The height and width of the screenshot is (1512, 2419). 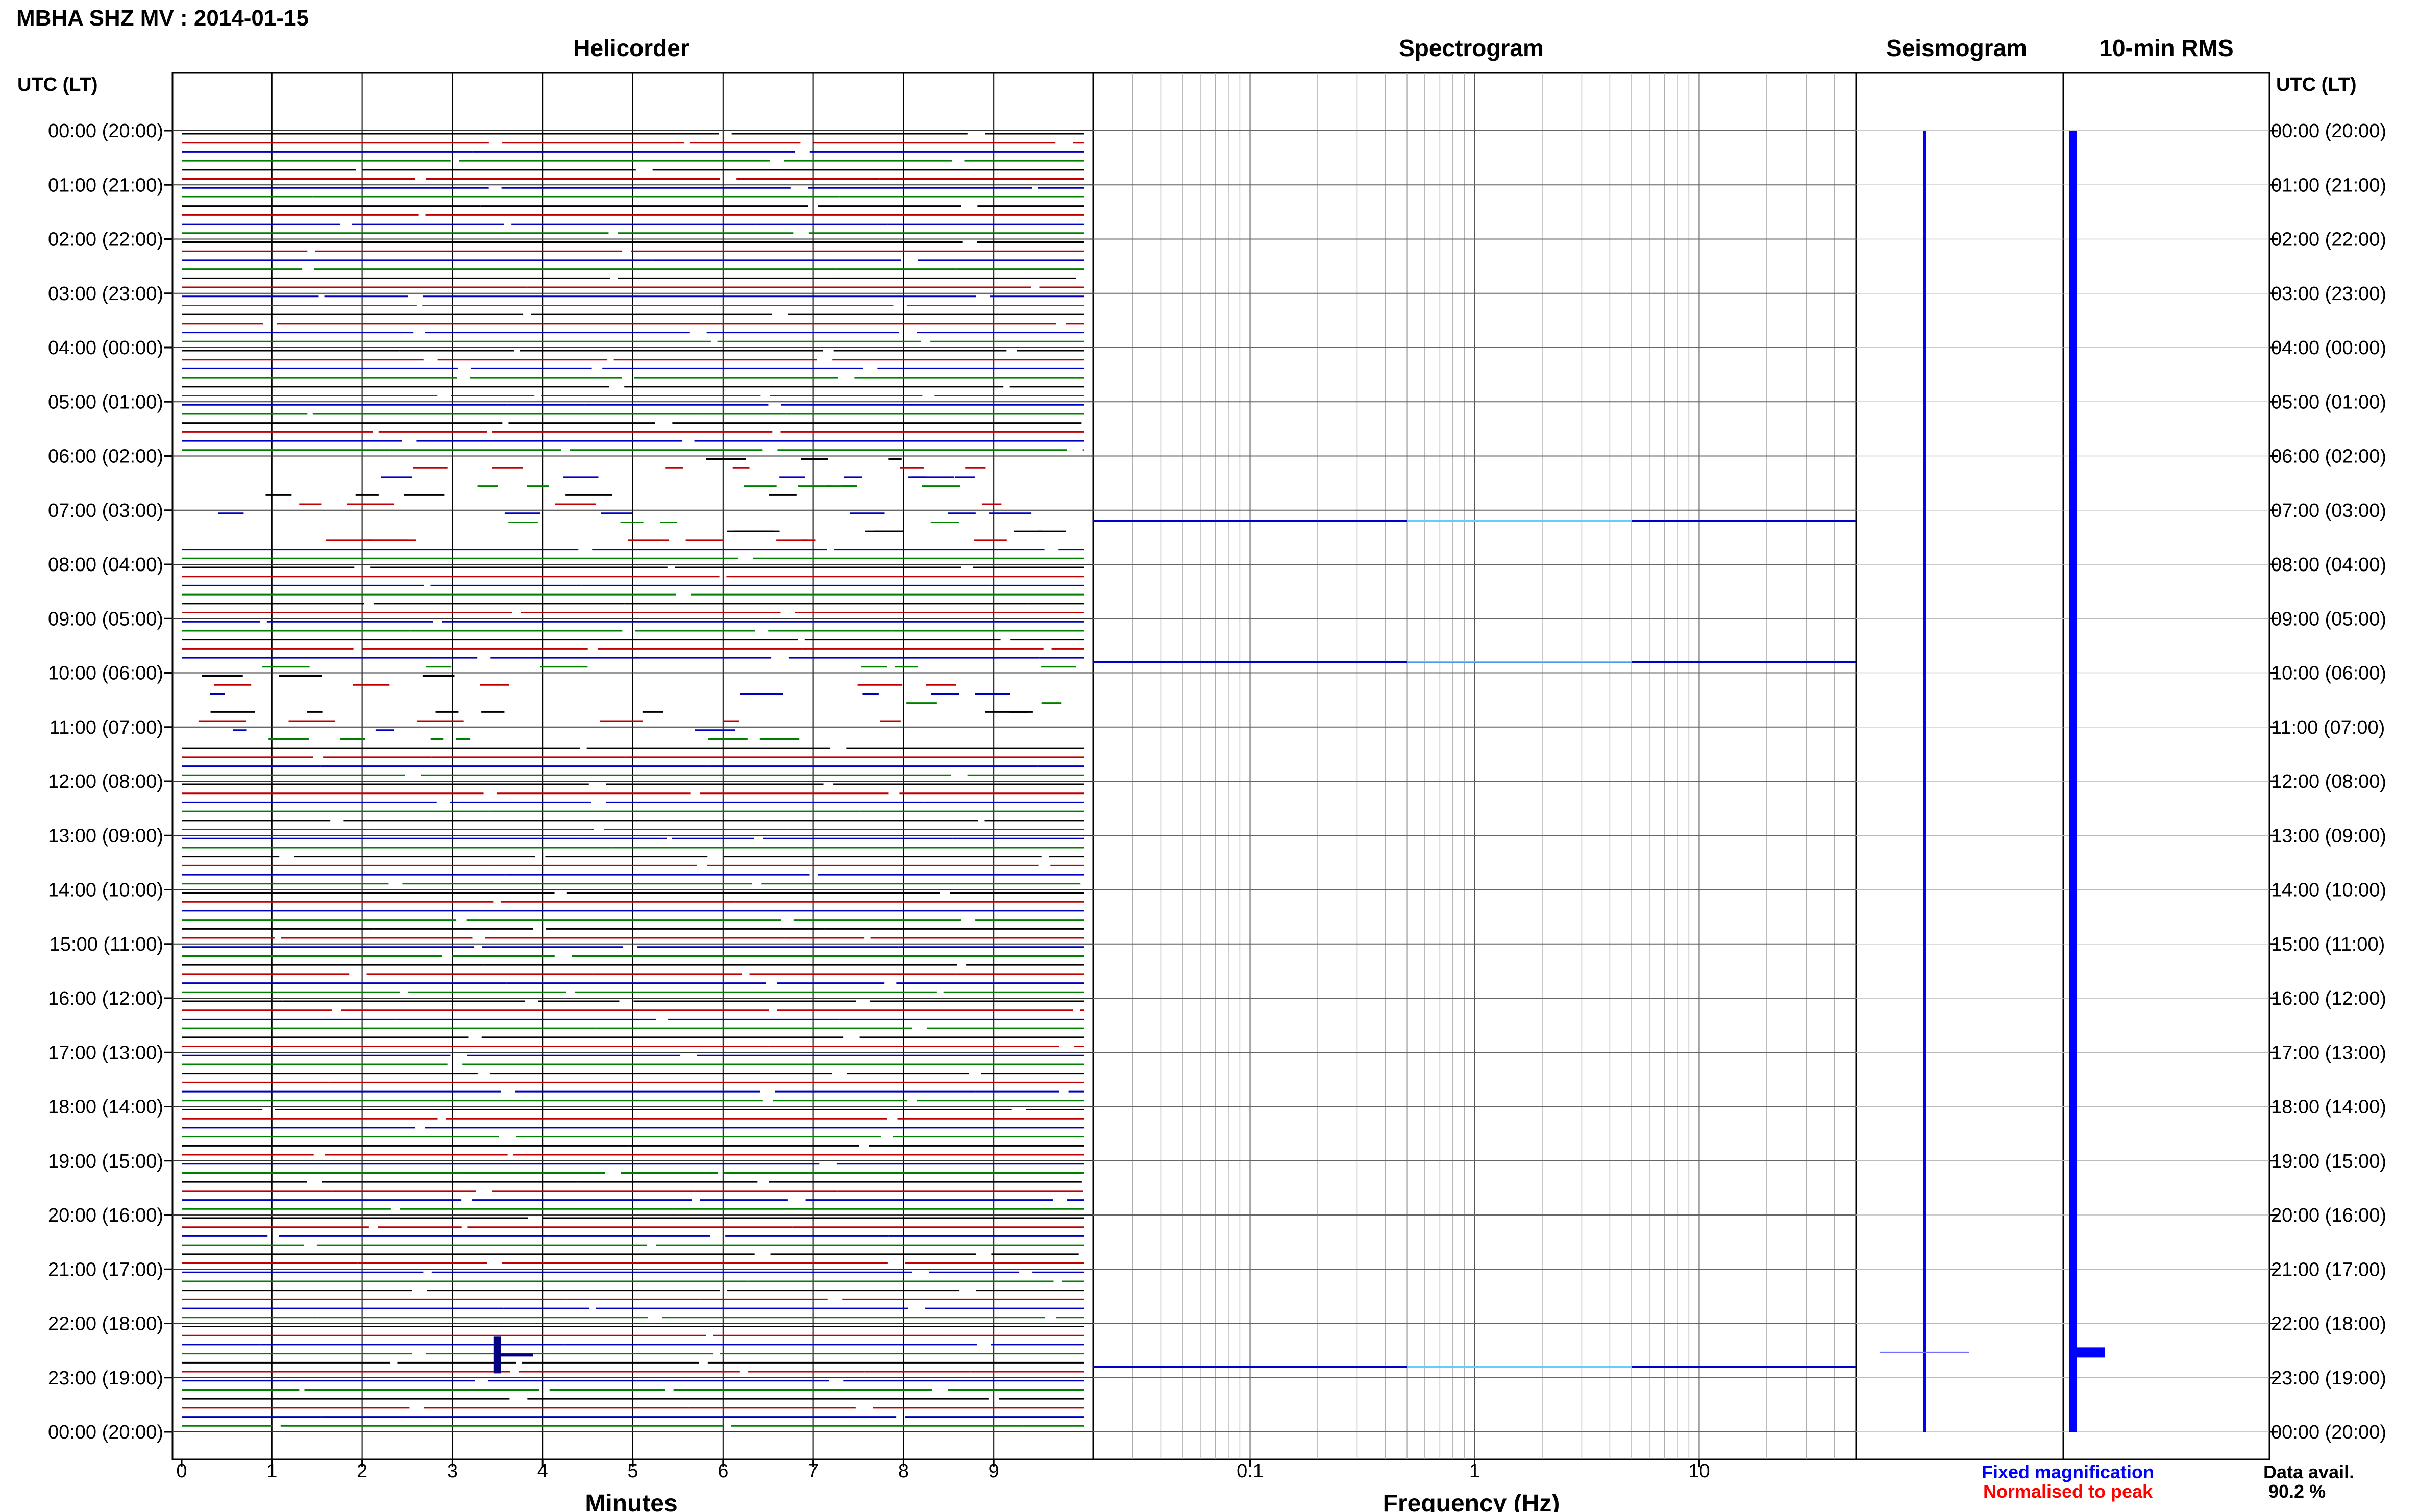 What do you see at coordinates (271, 1471) in the screenshot?
I see `minute-tick-label: 1` at bounding box center [271, 1471].